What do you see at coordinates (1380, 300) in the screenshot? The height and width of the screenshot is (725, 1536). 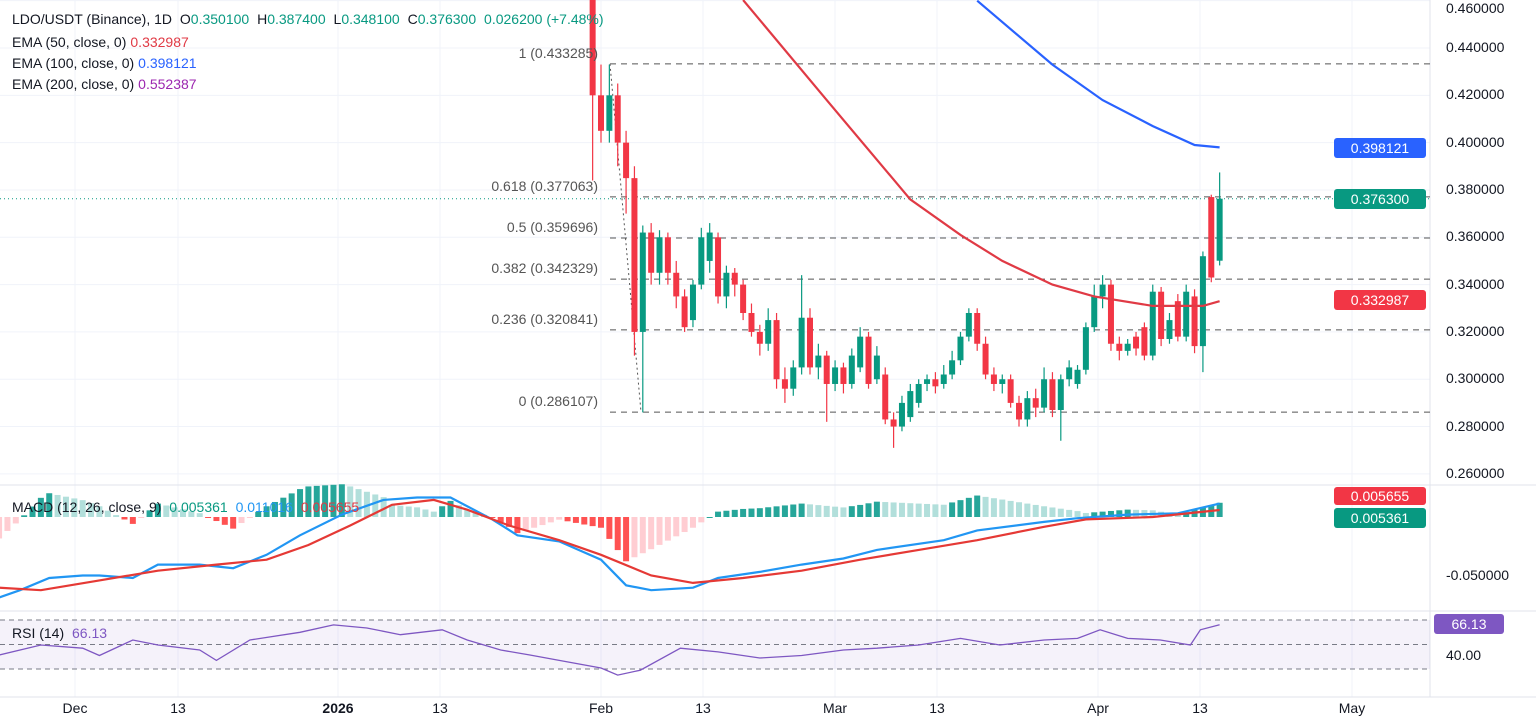 I see `ema50-price-badge: 0.332987` at bounding box center [1380, 300].